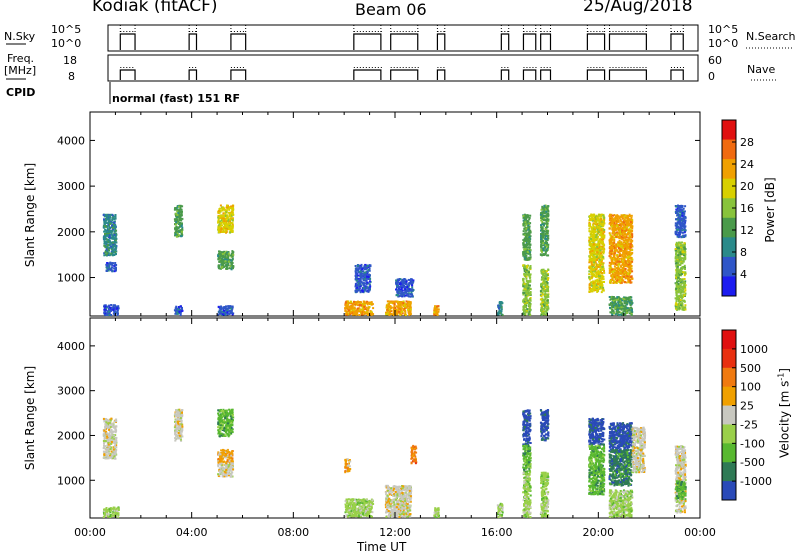  What do you see at coordinates (401, 52) in the screenshot?
I see `strip-traces` at bounding box center [401, 52].